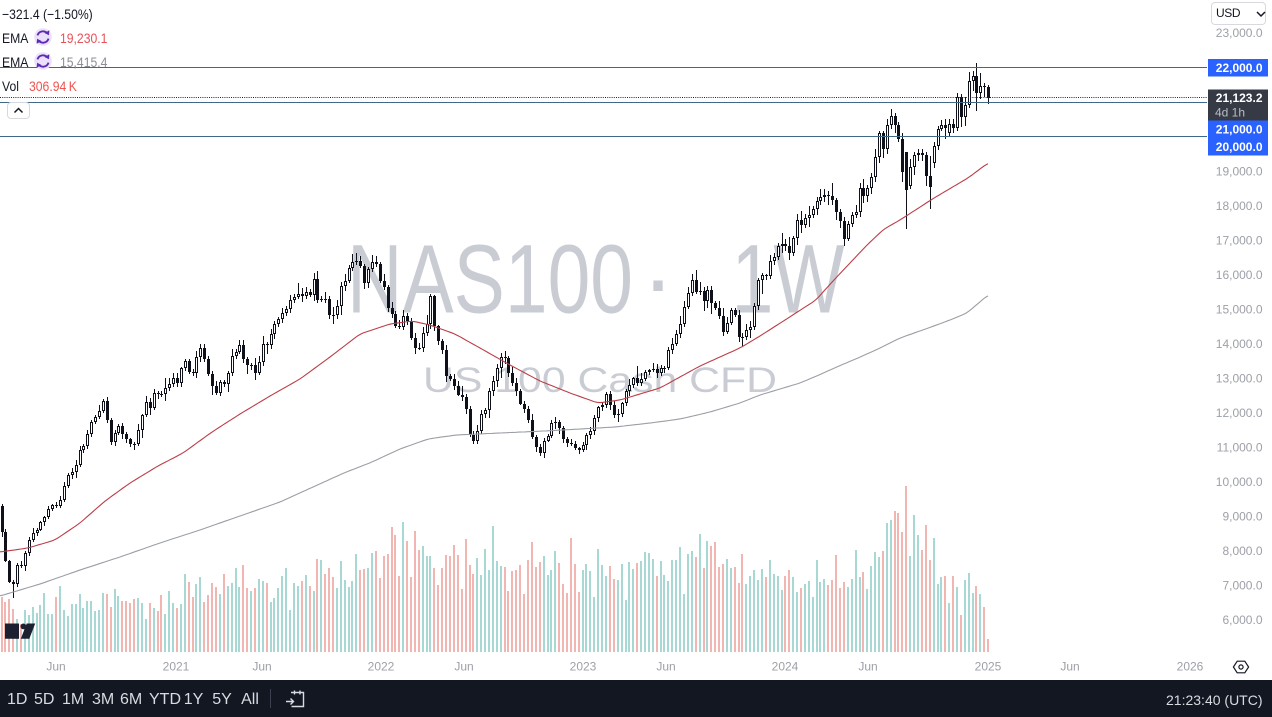  I want to click on svg-text: 22,000.0, so click(1239, 68).